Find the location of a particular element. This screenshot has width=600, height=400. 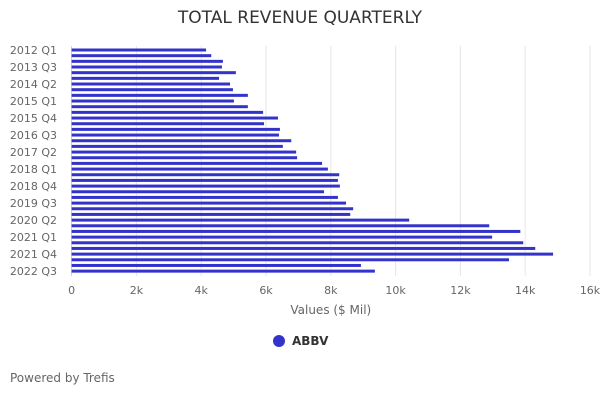

y-tick-label: 2016 Q3 is located at coordinates (33, 135).